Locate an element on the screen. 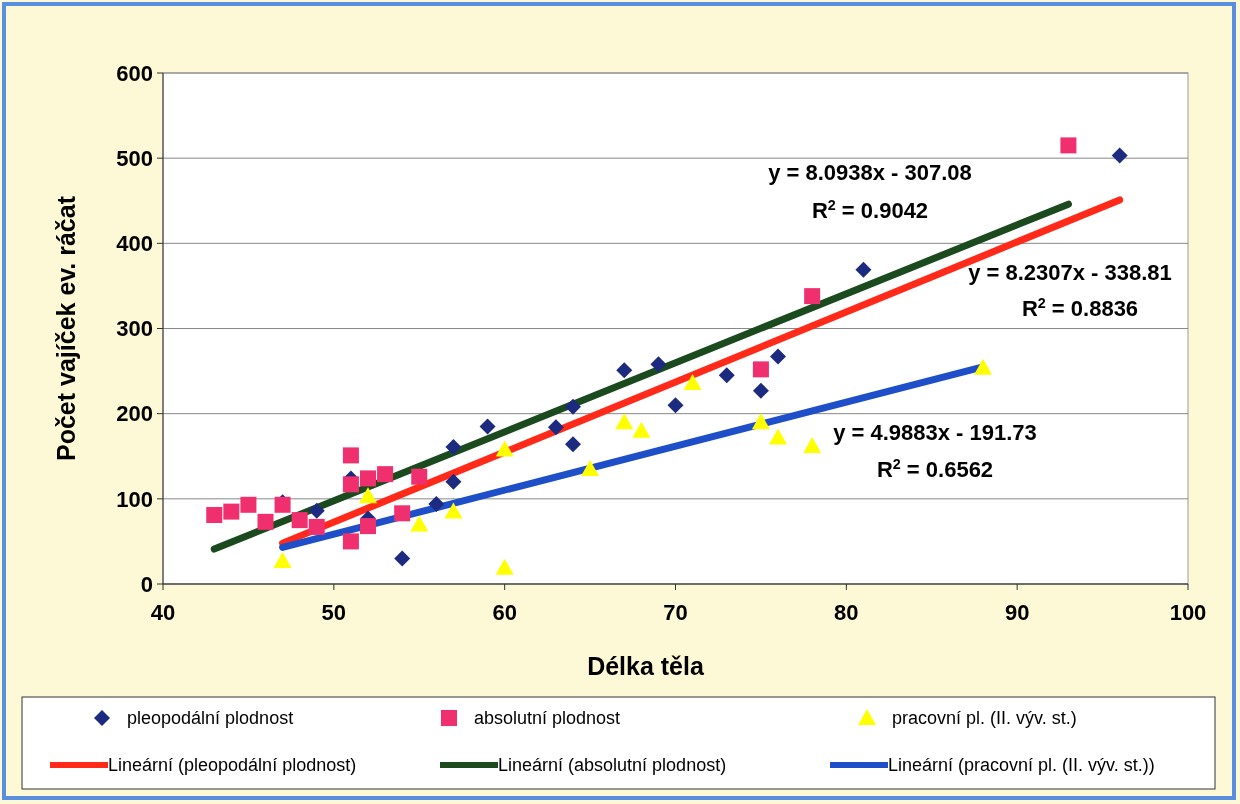 This screenshot has height=804, width=1240. x-tick-label: 100 is located at coordinates (1188, 612).